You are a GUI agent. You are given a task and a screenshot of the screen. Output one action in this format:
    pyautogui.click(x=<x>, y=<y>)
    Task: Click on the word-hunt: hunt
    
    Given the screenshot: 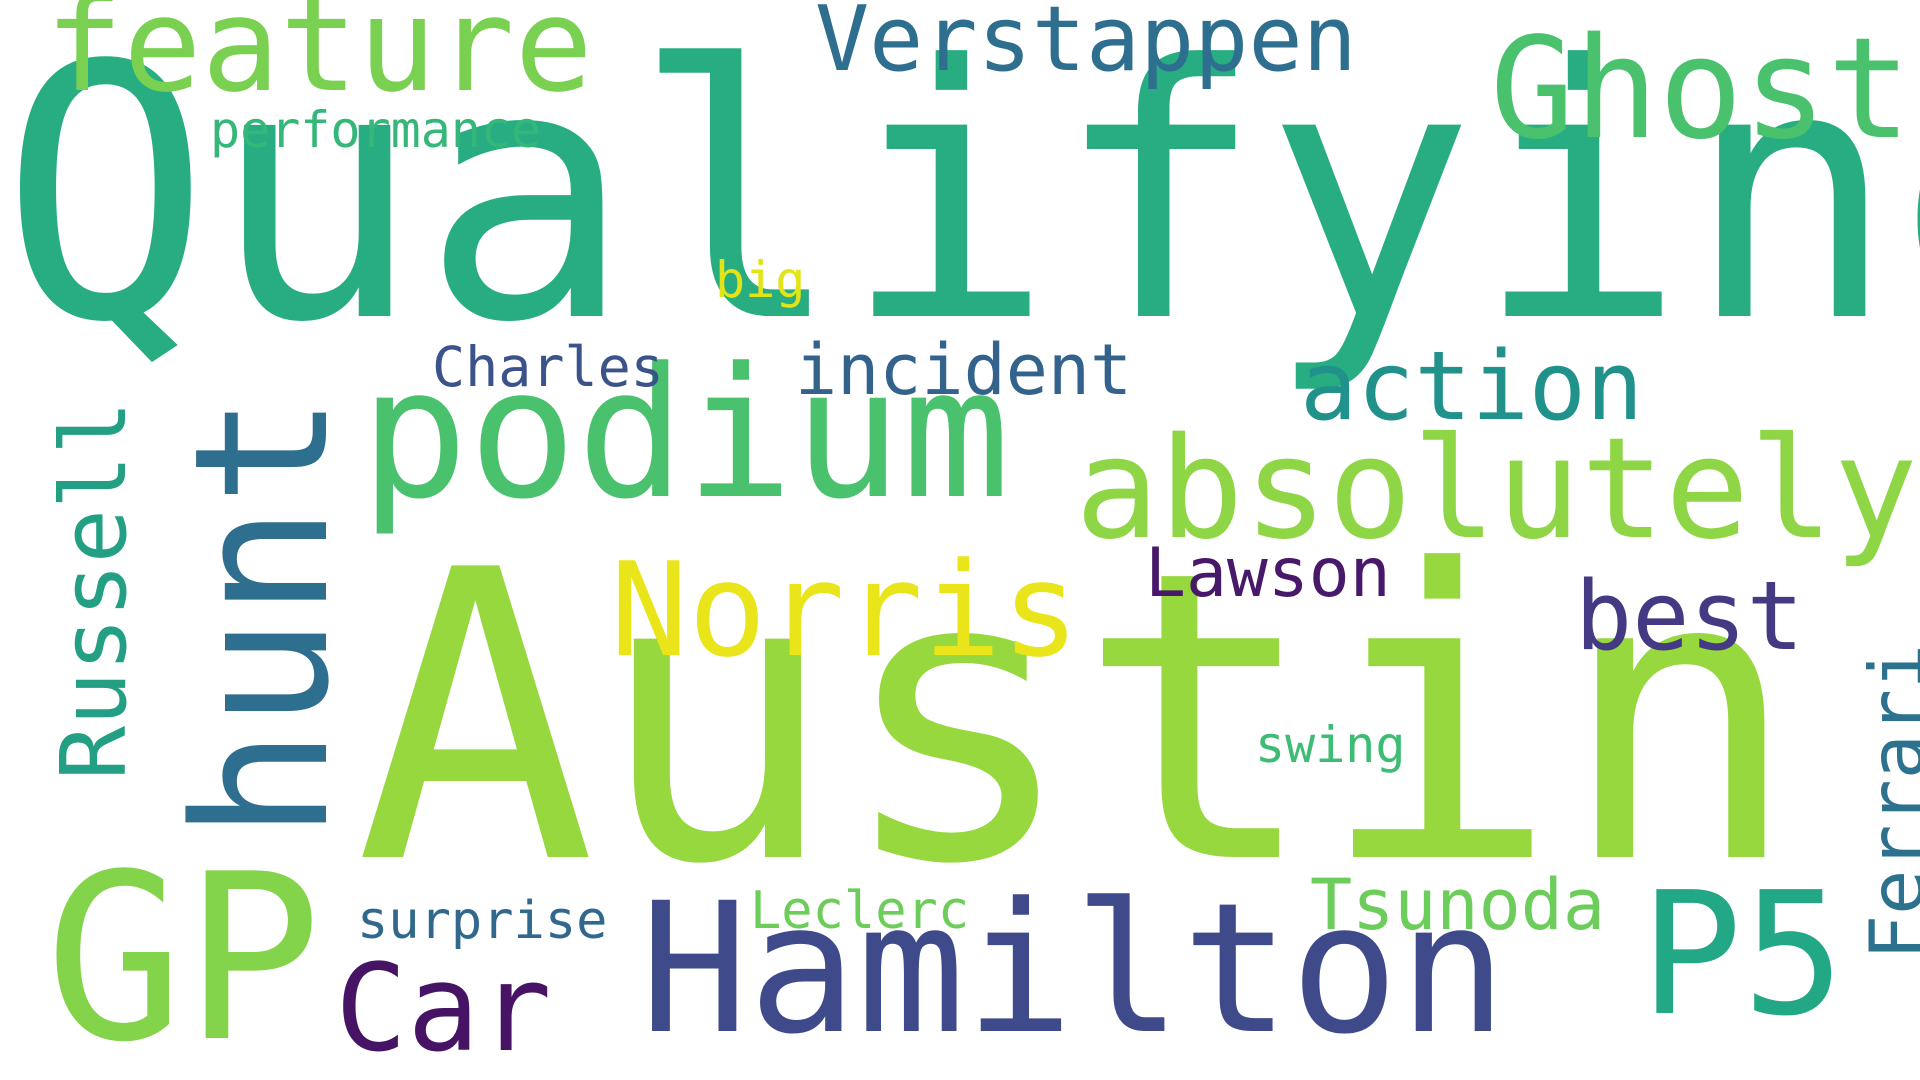 What is the action you would take?
    pyautogui.click(x=262, y=617)
    